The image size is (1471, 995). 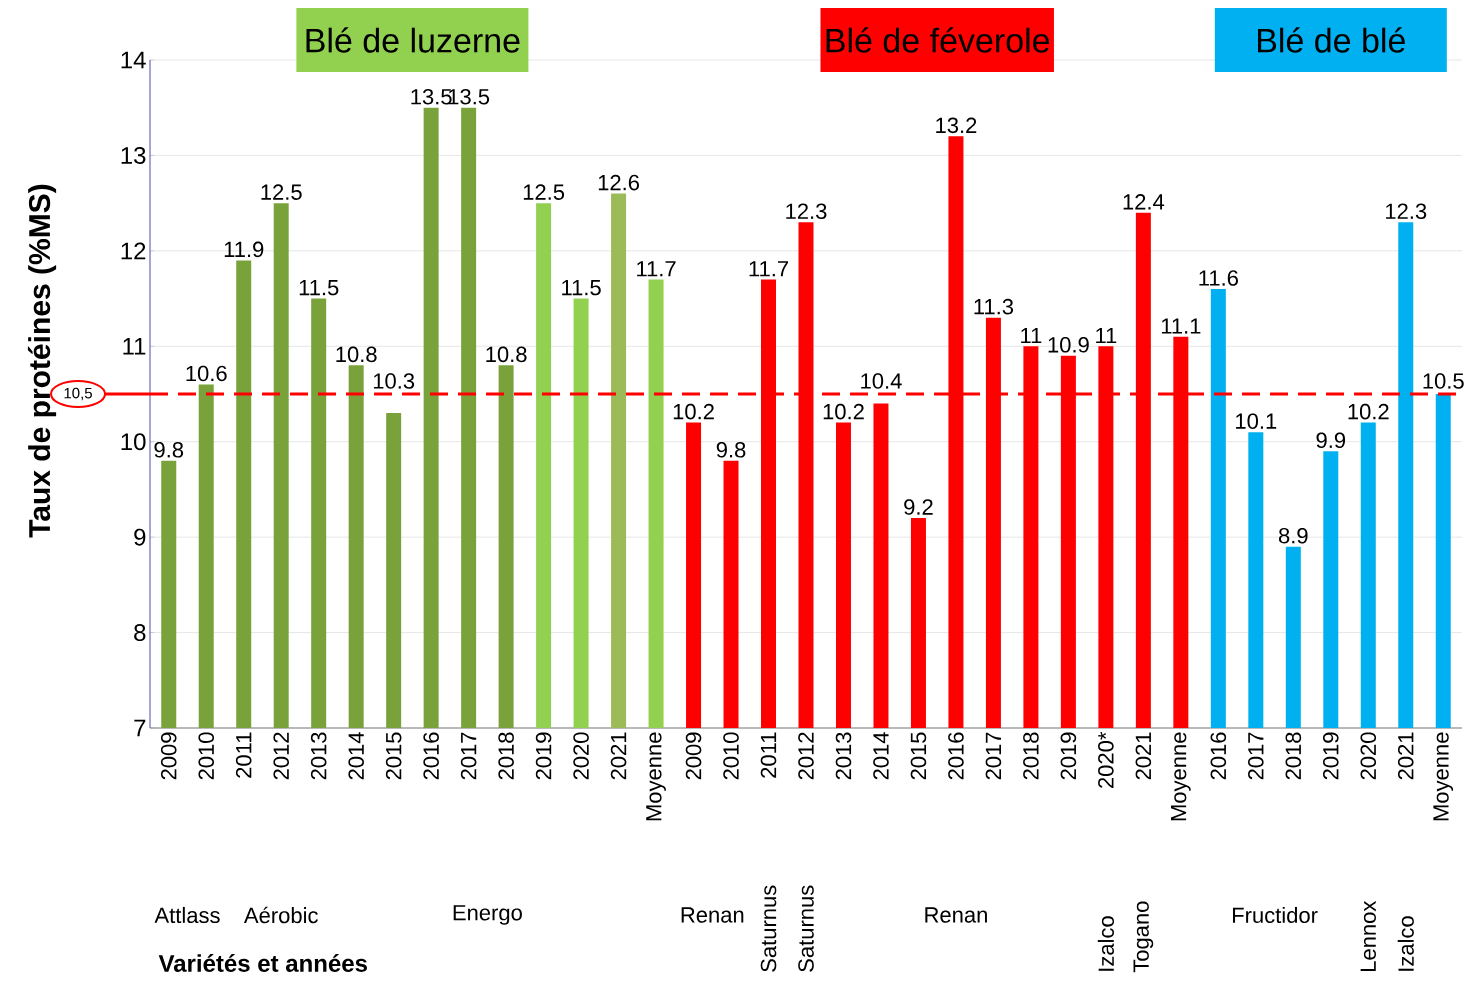 What do you see at coordinates (78, 394) in the screenshot?
I see `ref-line-label: 10,5` at bounding box center [78, 394].